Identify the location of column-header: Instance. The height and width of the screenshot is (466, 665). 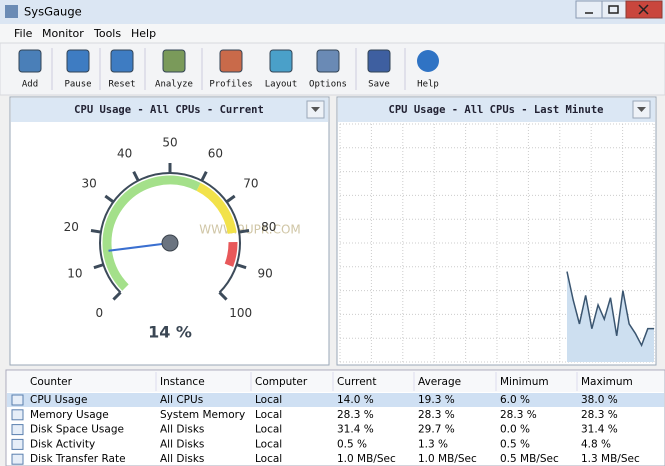
(182, 382).